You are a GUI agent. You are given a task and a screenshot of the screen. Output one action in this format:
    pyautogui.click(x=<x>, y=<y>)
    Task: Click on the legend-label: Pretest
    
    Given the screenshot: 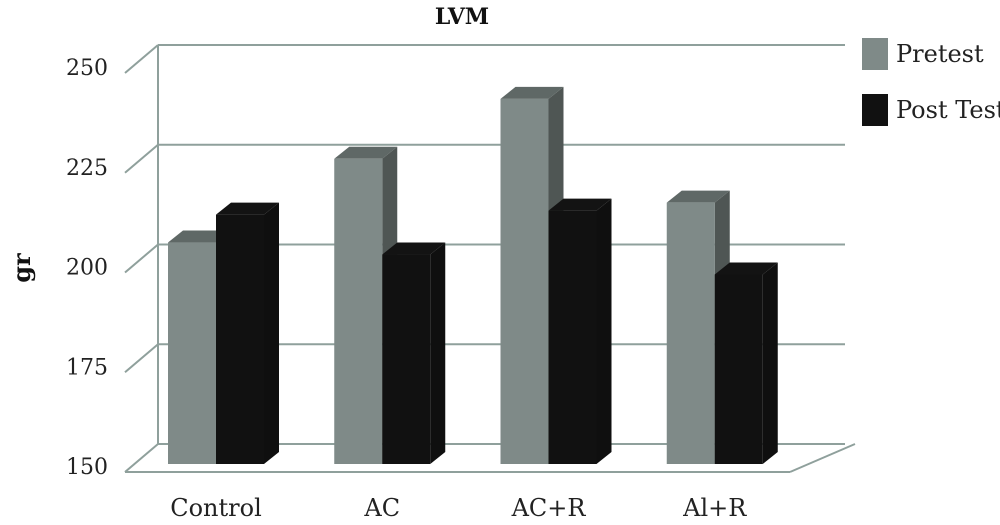 What is the action you would take?
    pyautogui.click(x=940, y=54)
    